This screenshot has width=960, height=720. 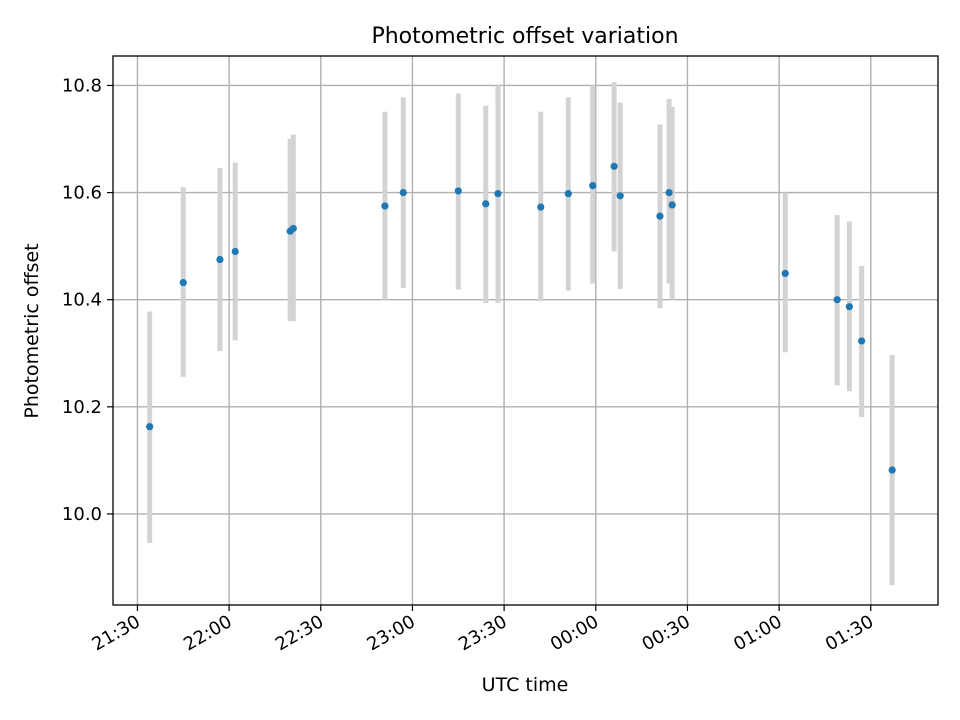 What do you see at coordinates (82, 193) in the screenshot?
I see `y-tick-label: 10.6` at bounding box center [82, 193].